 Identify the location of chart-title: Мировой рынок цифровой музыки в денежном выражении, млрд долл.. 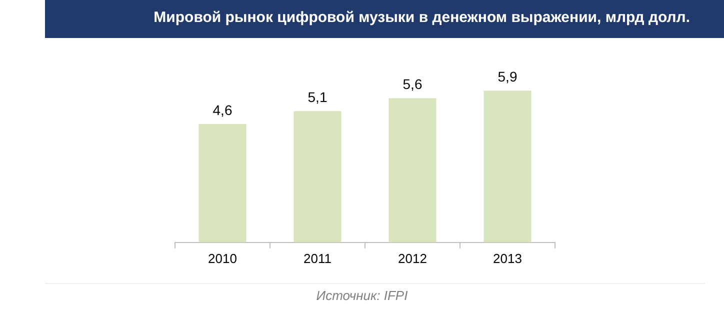
(422, 17).